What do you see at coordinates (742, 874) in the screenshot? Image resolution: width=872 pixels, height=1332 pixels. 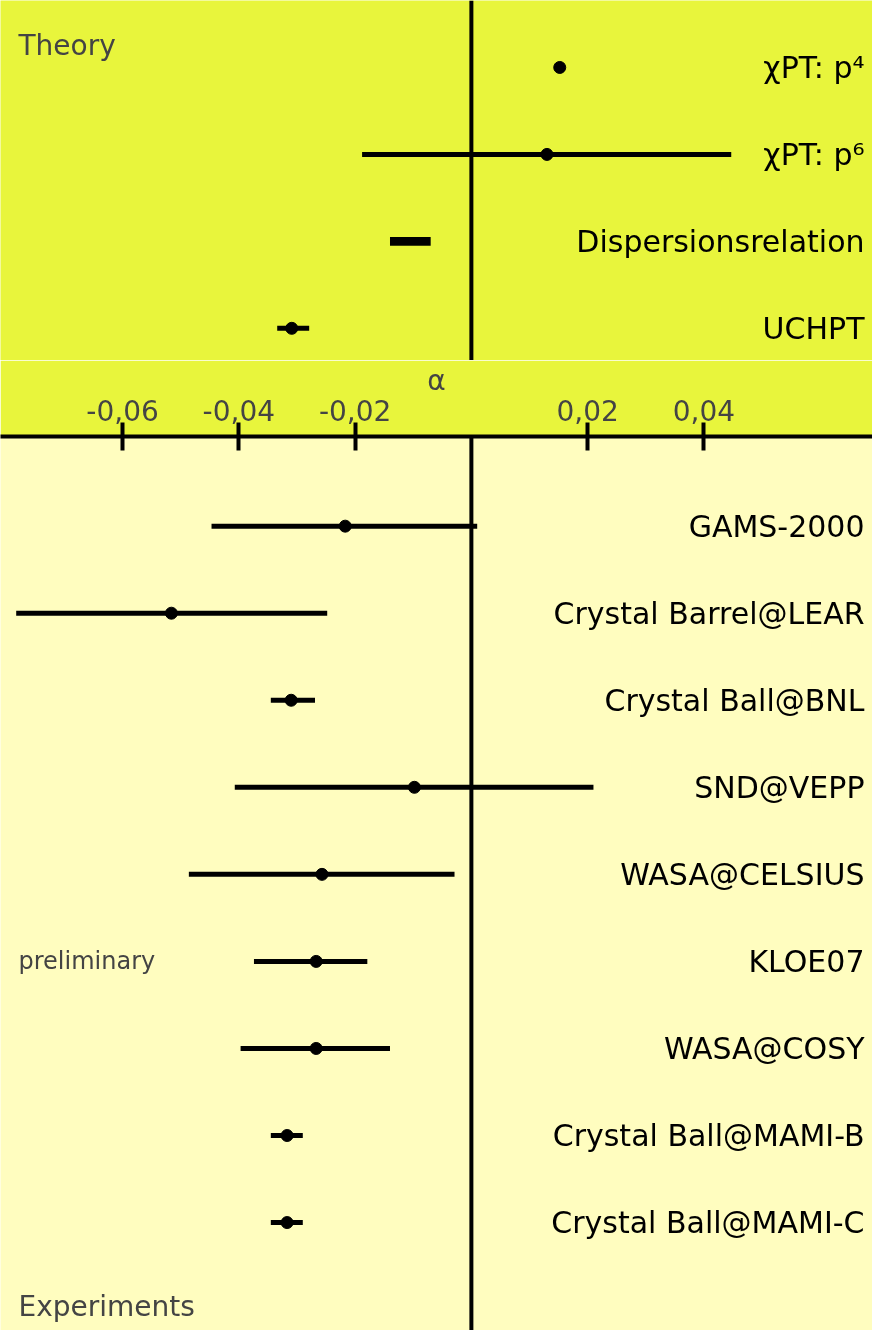 I see `y-tick-label: WASA@CELSIUS` at bounding box center [742, 874].